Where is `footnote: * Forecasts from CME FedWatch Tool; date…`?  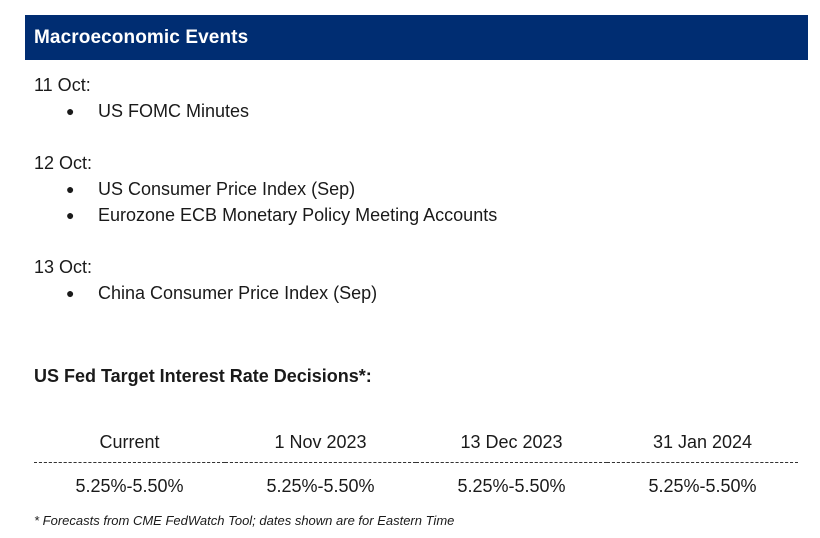 footnote: * Forecasts from CME FedWatch Tool; date… is located at coordinates (244, 520).